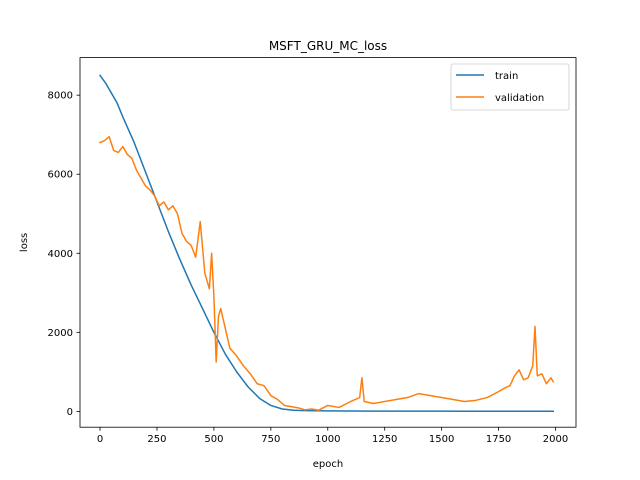 This screenshot has width=640, height=480. I want to click on y-axis: 0 2000 4000 6000 8000, so click(64, 254).